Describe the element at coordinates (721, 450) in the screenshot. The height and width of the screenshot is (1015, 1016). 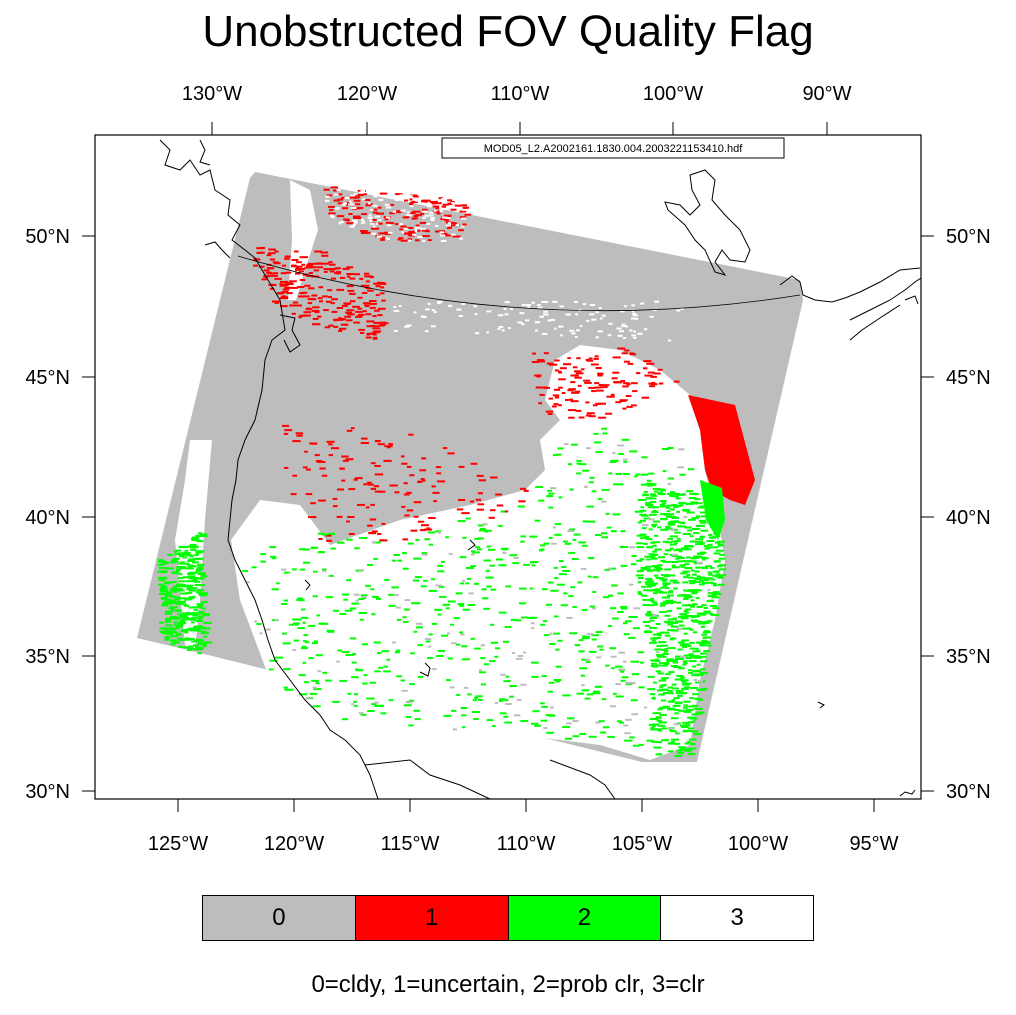
I see `uncertain-region-east` at that location.